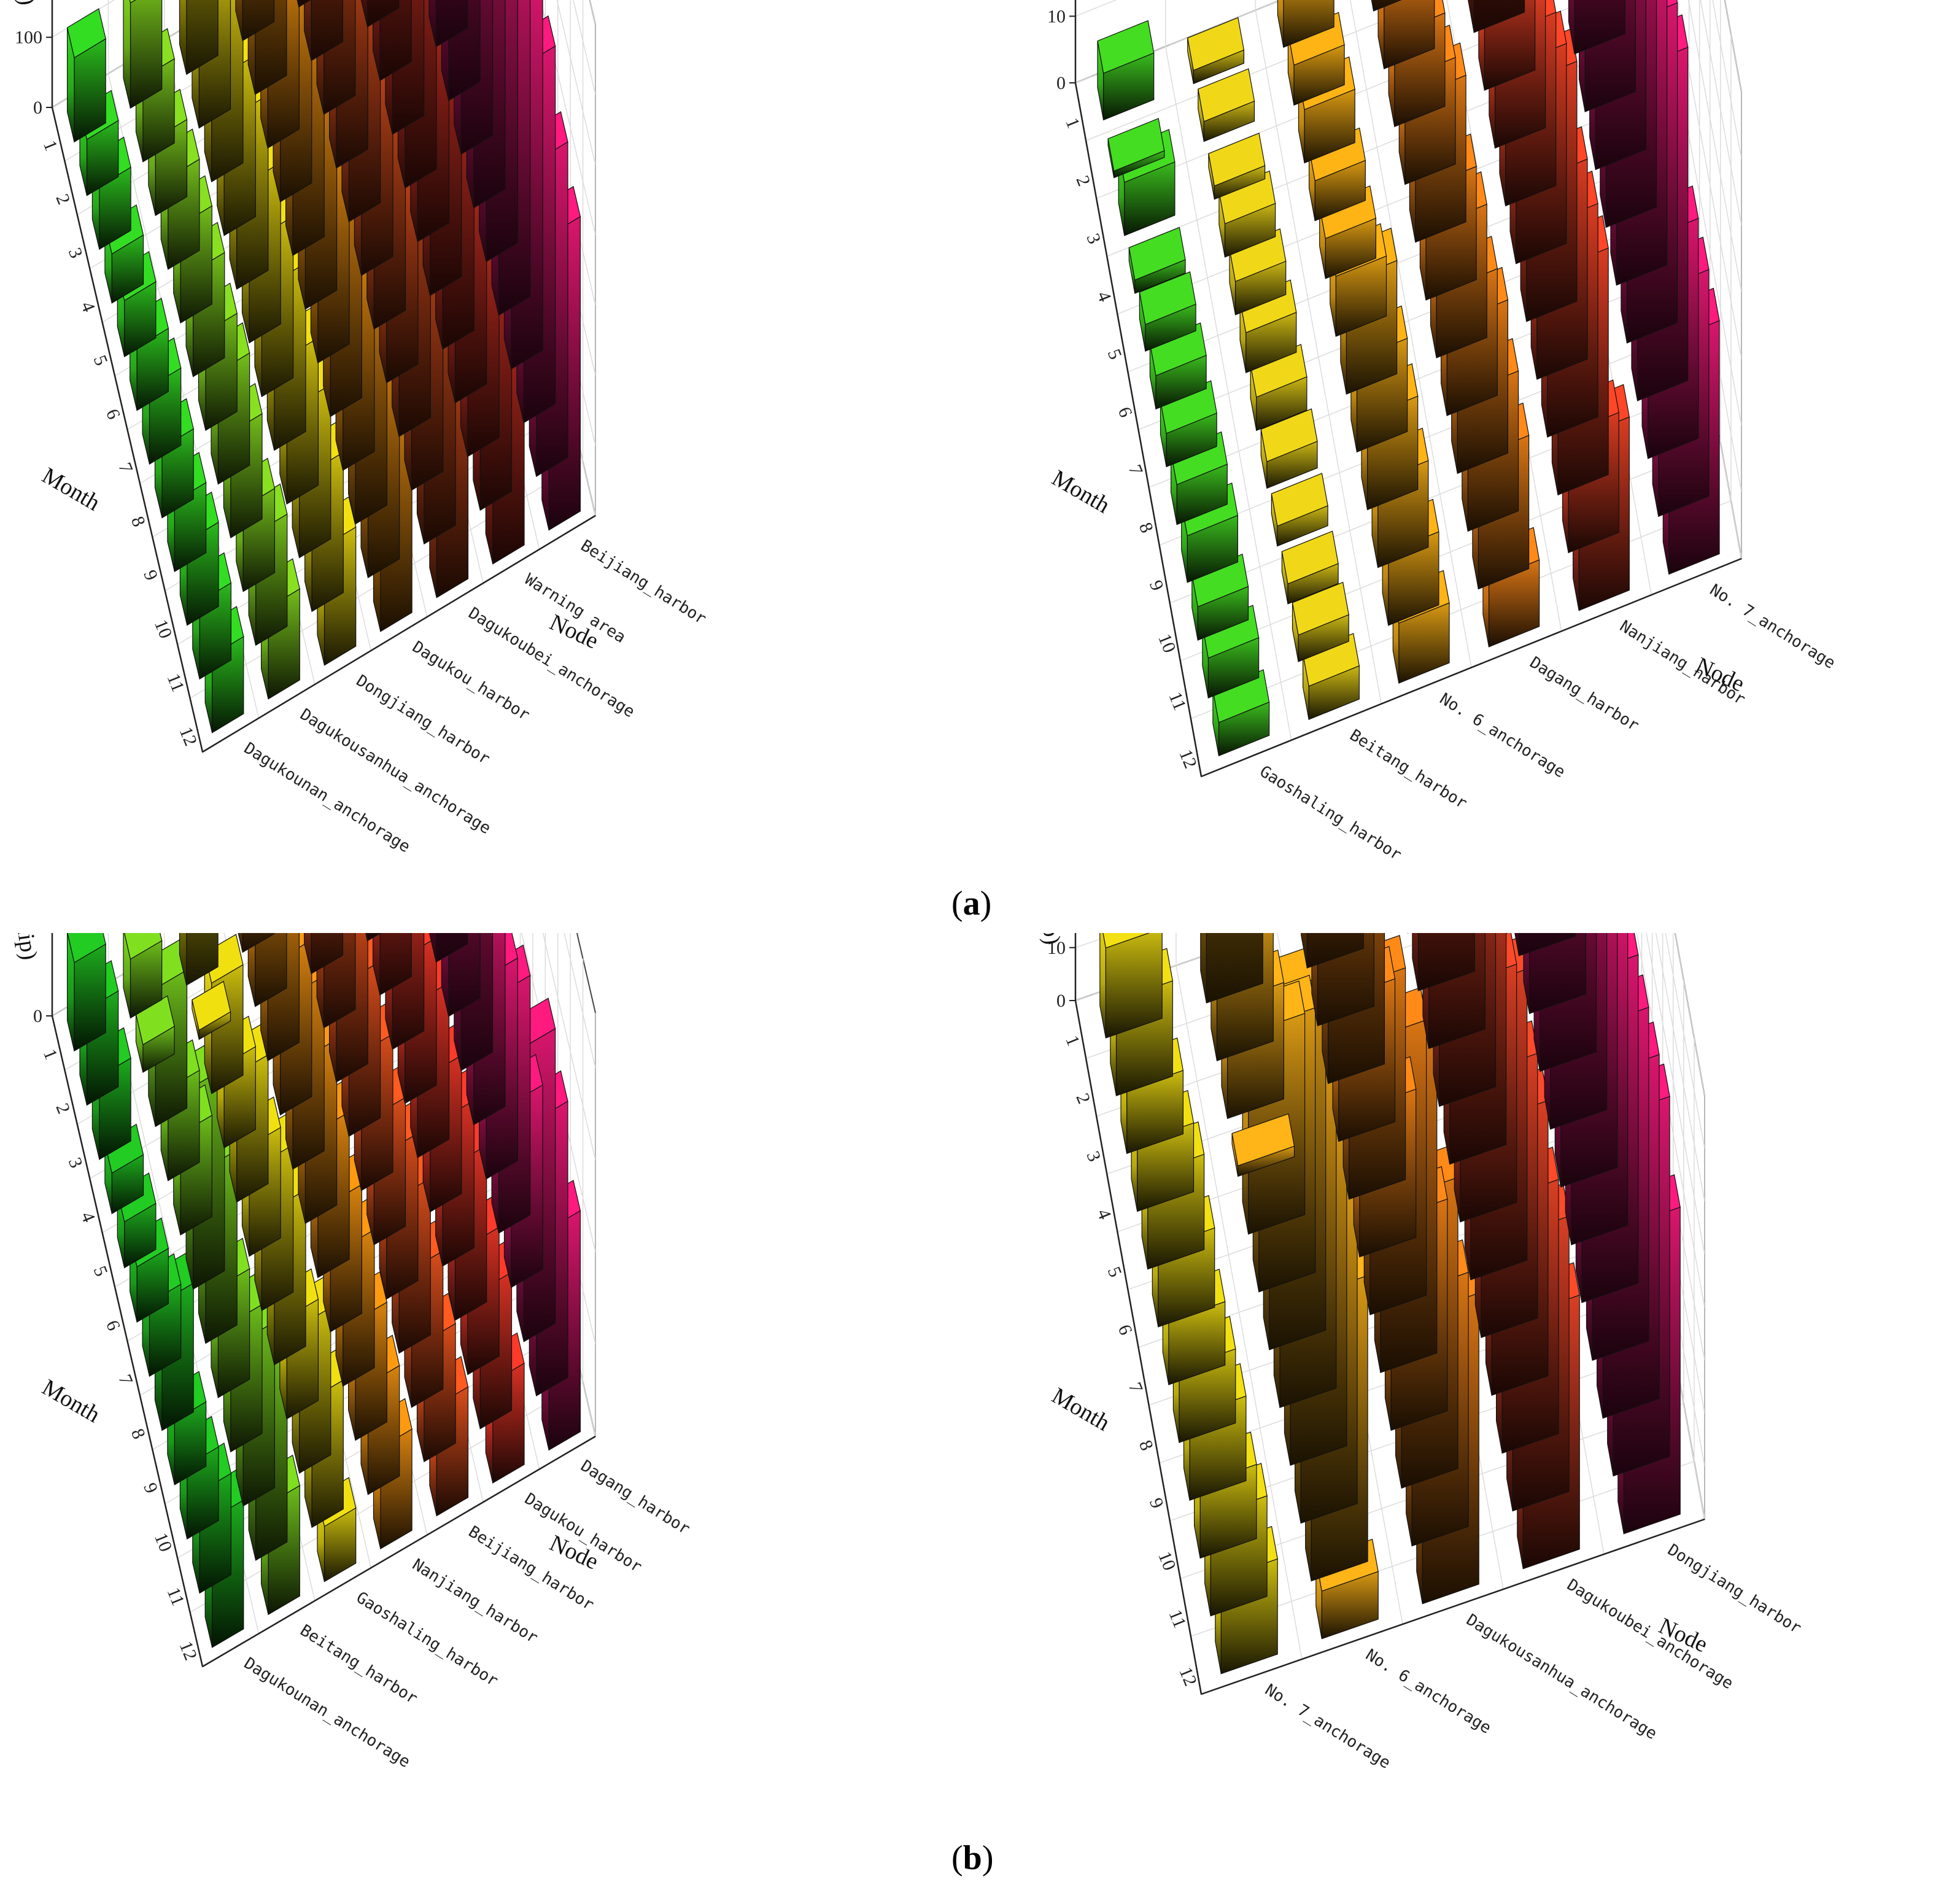 This screenshot has width=1960, height=1882. Describe the element at coordinates (21, 947) in the screenshot. I see `z-axis-label: Average staying time (hours/ship)` at that location.